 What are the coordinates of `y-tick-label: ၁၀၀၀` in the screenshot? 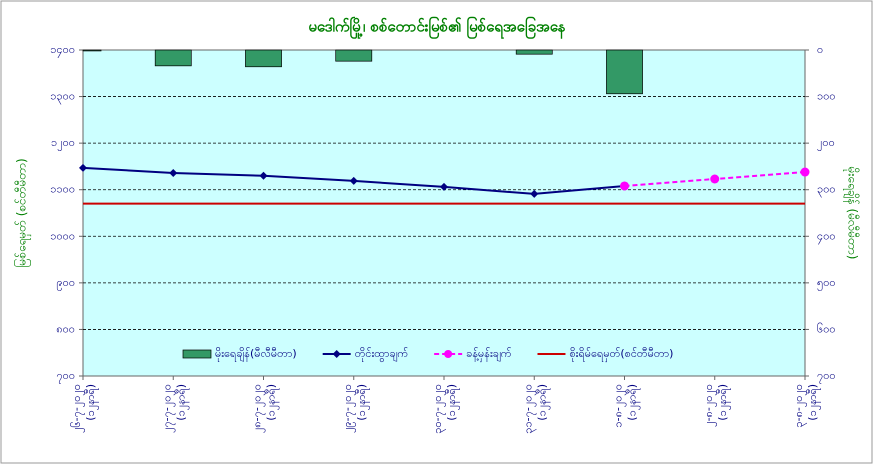 It's located at (62, 235).